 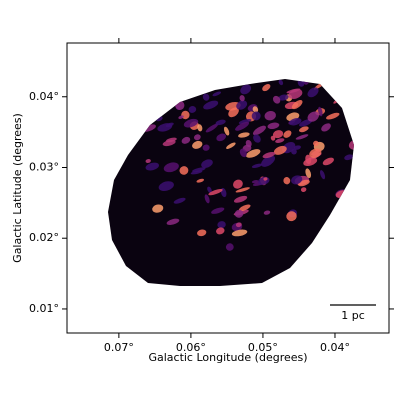 I want to click on x-tick-label: 0.07°, so click(x=119, y=347).